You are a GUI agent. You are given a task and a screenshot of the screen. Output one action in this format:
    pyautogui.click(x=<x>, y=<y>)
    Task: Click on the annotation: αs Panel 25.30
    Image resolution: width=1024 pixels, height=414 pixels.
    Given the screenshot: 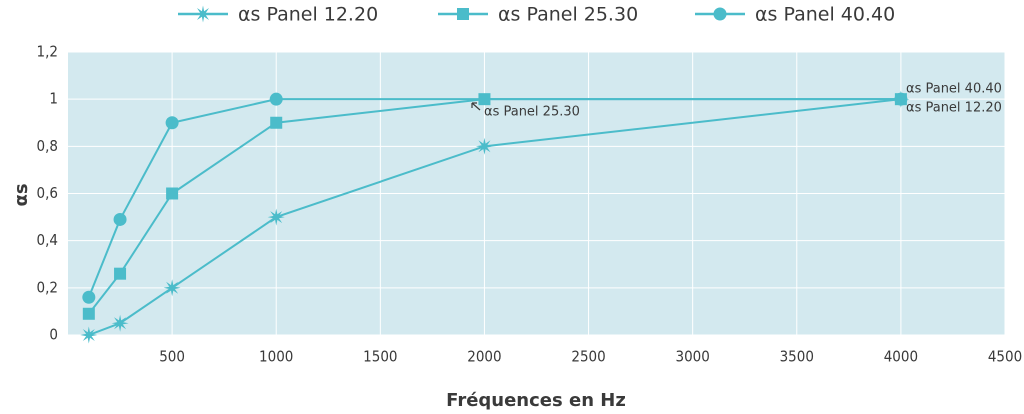 What is the action you would take?
    pyautogui.click(x=532, y=112)
    